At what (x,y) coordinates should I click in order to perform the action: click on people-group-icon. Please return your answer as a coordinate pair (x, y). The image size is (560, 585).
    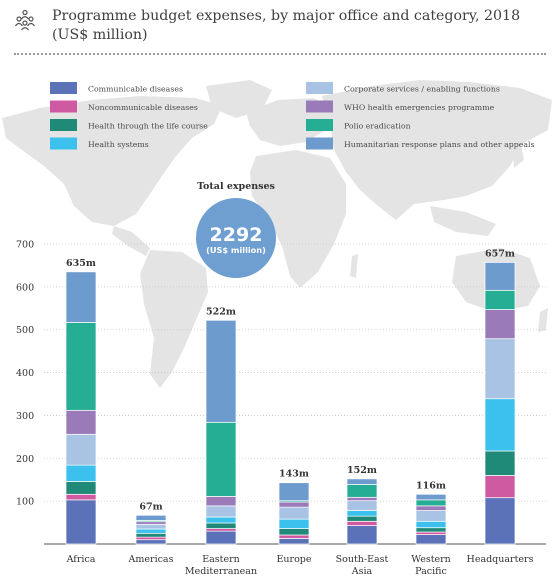
    Looking at the image, I should click on (25, 20).